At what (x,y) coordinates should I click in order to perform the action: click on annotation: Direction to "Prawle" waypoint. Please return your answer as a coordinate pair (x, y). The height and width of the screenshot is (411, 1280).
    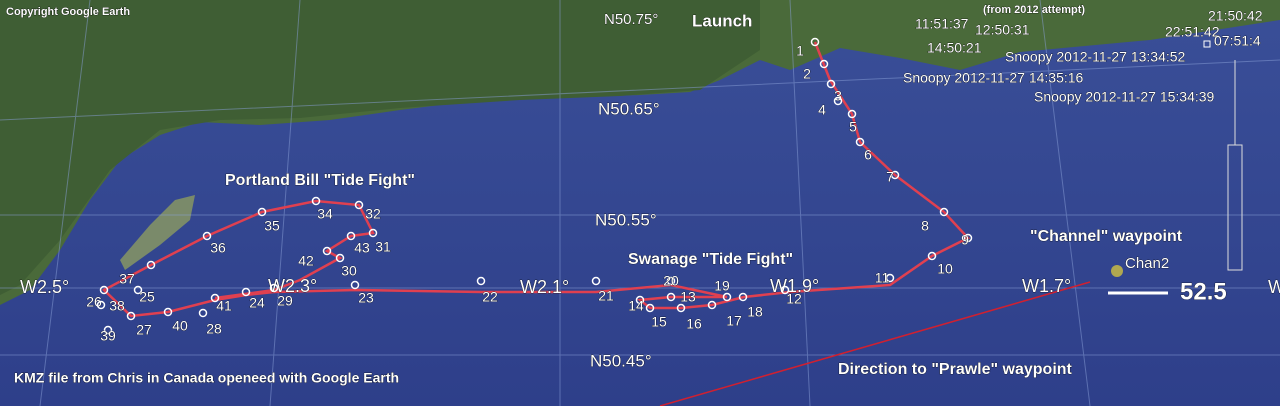
    Looking at the image, I should click on (955, 369).